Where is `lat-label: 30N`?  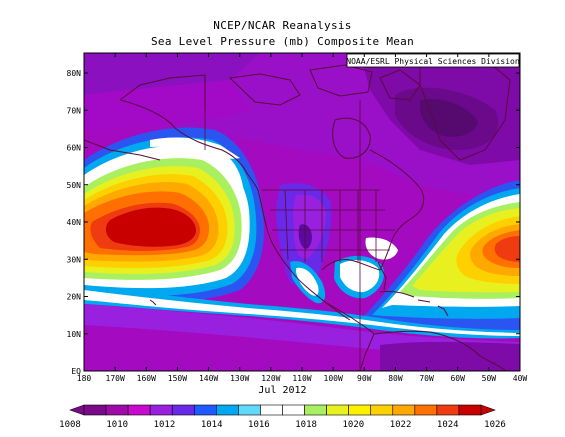 lat-label: 30N is located at coordinates (74, 259).